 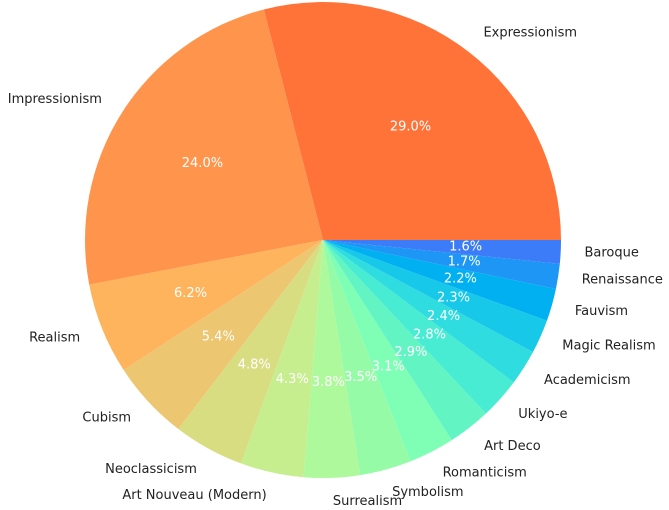 I want to click on slice-label-neoclassicism: Neoclassicism, so click(x=151, y=469).